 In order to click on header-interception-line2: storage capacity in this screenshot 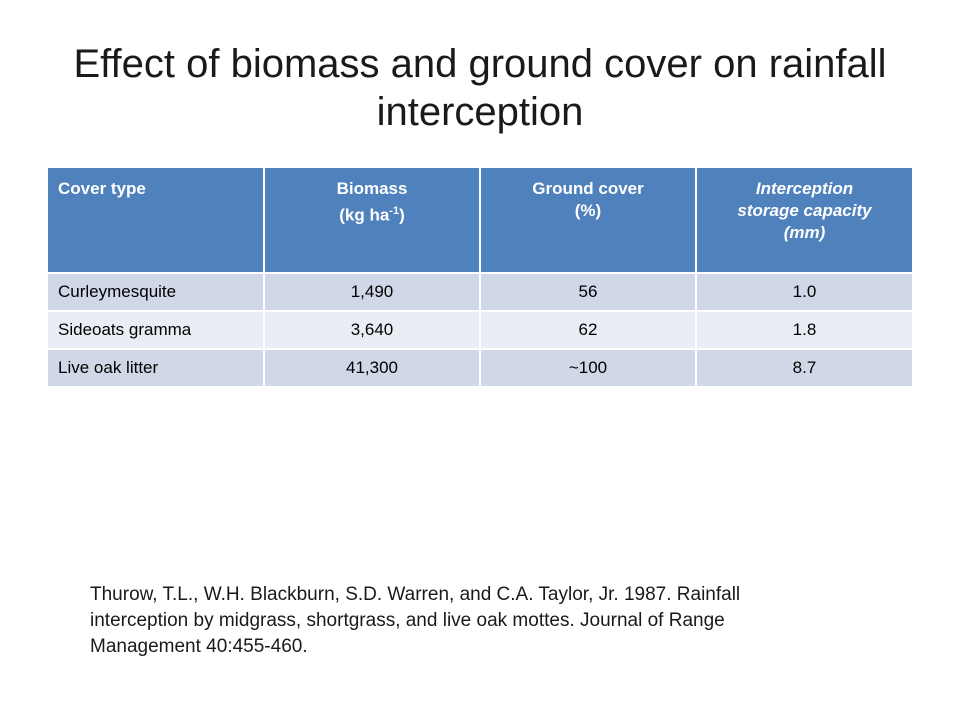, I will do `click(804, 210)`.